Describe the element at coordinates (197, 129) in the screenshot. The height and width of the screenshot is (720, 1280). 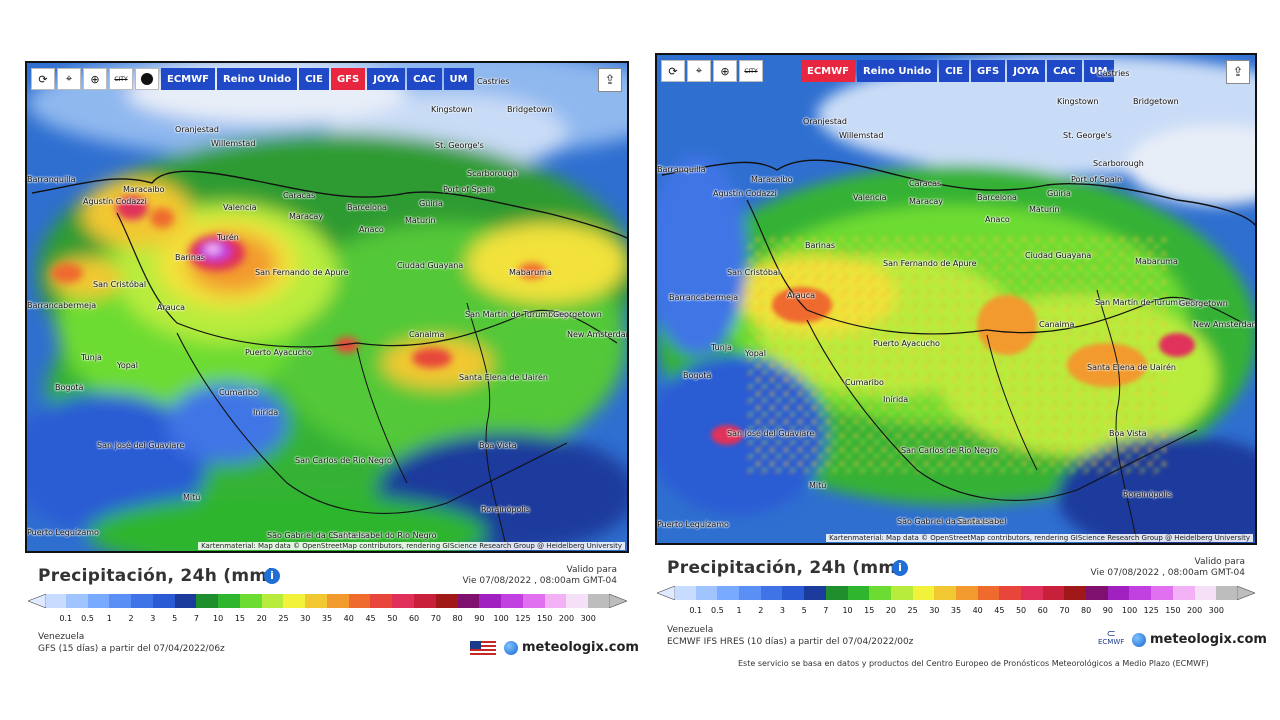
I see `city-label: Oranjestad` at that location.